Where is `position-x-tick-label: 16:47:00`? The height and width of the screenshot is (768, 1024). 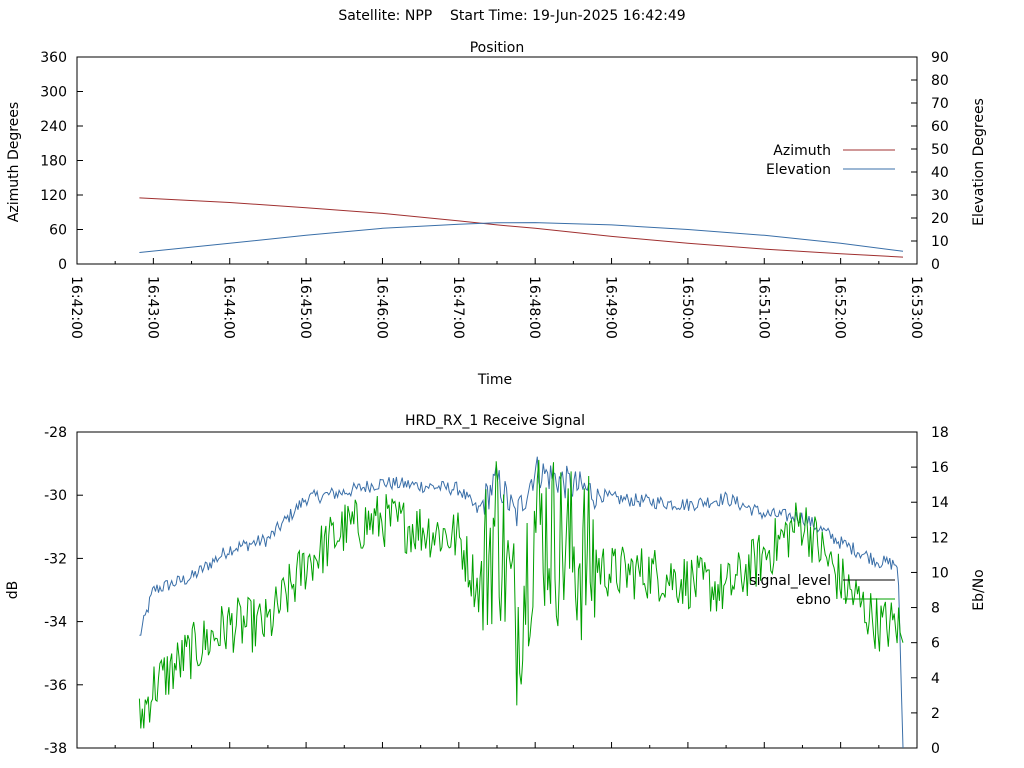 position-x-tick-label: 16:47:00 is located at coordinates (458, 307).